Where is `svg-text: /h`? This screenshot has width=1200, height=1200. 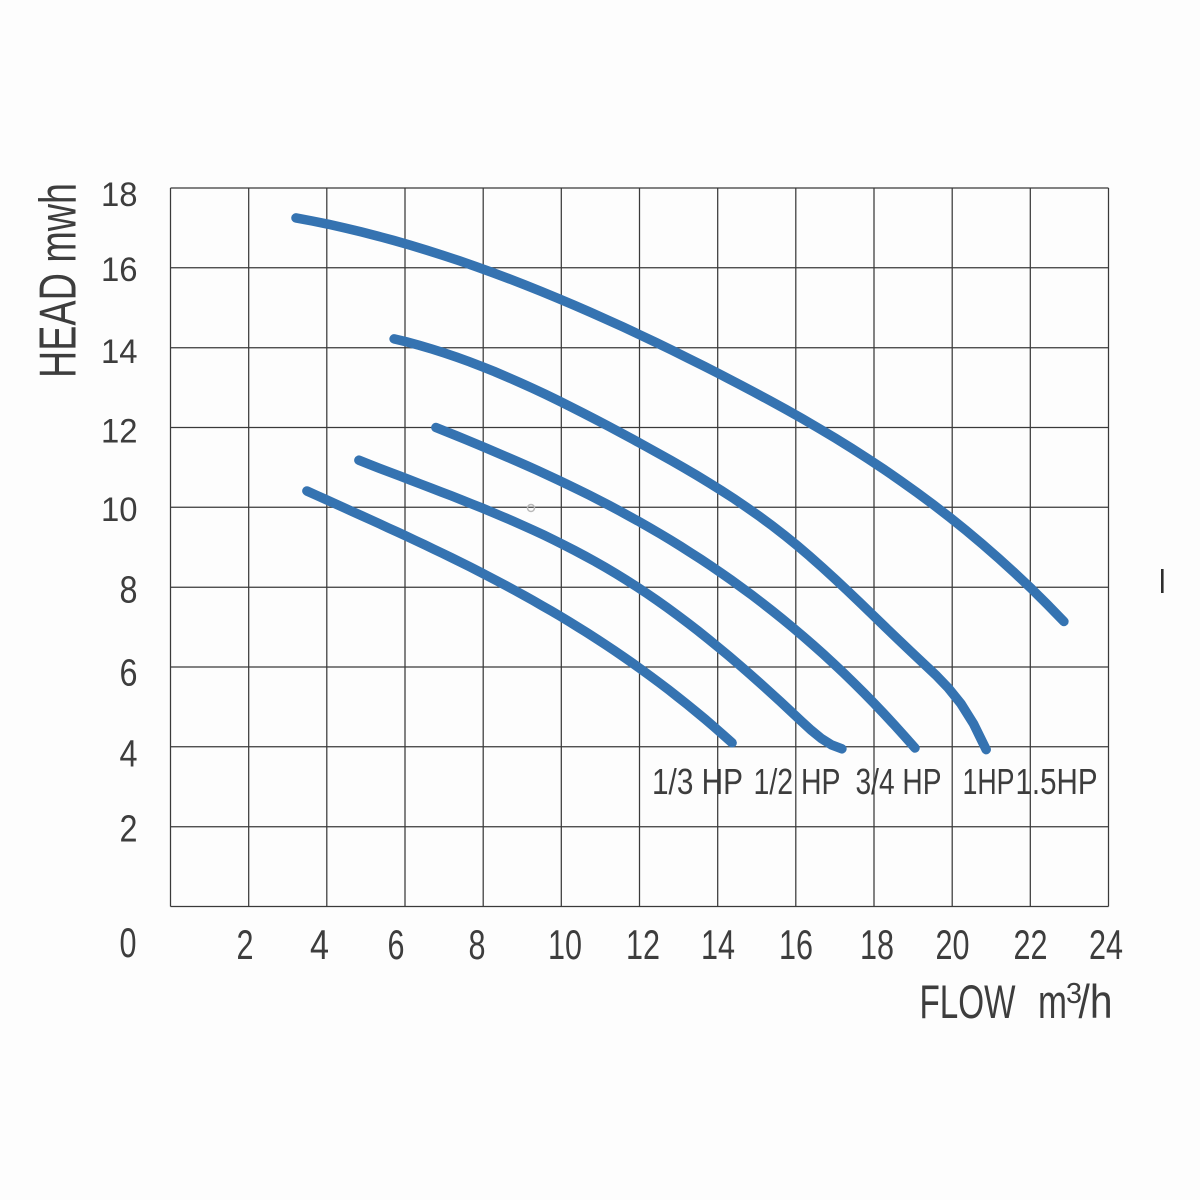
svg-text: /h is located at coordinates (1096, 1001).